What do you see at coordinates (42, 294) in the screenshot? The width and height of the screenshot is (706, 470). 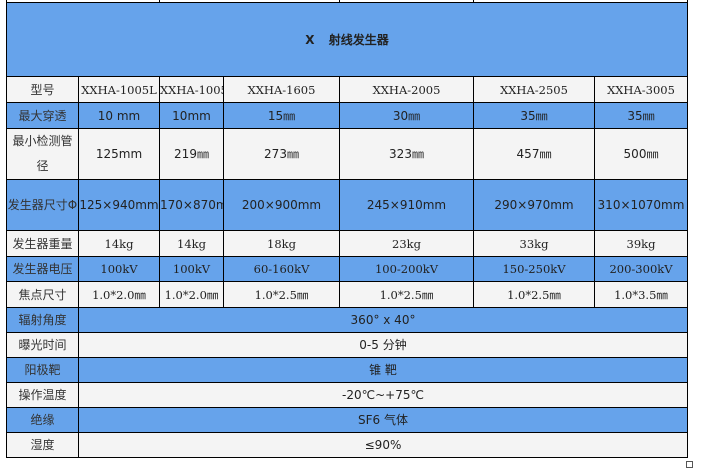 I see `row-label: 焦点尺寸` at bounding box center [42, 294].